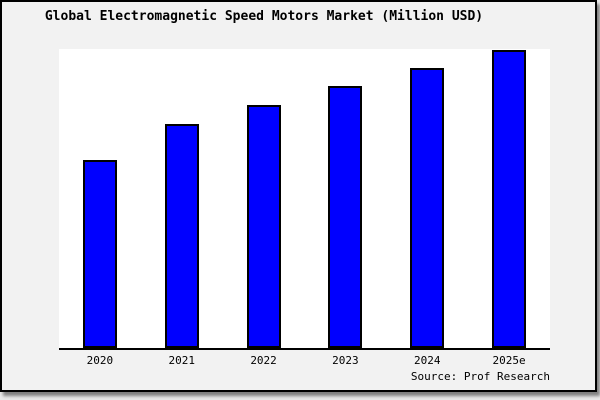 This screenshot has width=600, height=400. What do you see at coordinates (263, 360) in the screenshot?
I see `x-tick-label-2022: 2022` at bounding box center [263, 360].